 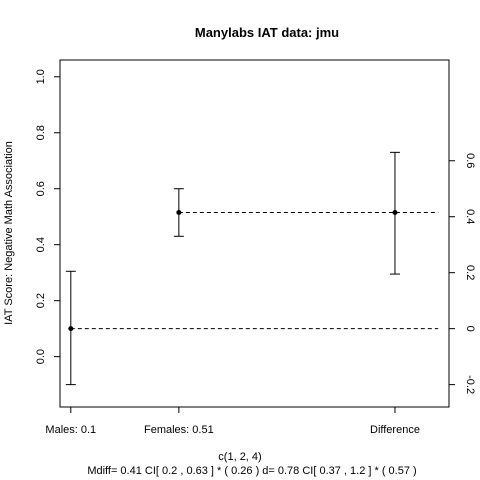 I want to click on x-tick-label: Females: 0.51, so click(x=179, y=430).